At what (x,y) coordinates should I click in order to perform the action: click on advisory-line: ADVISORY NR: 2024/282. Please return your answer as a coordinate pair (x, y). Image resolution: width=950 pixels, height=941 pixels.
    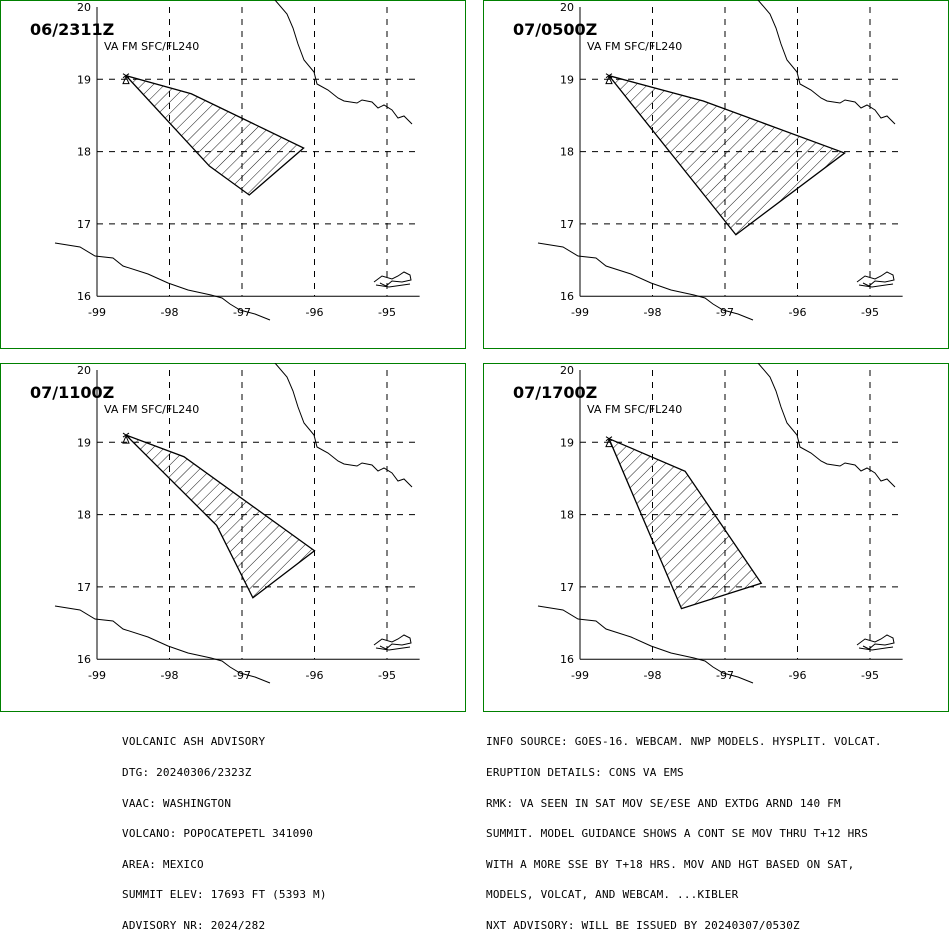
    Looking at the image, I should click on (194, 925).